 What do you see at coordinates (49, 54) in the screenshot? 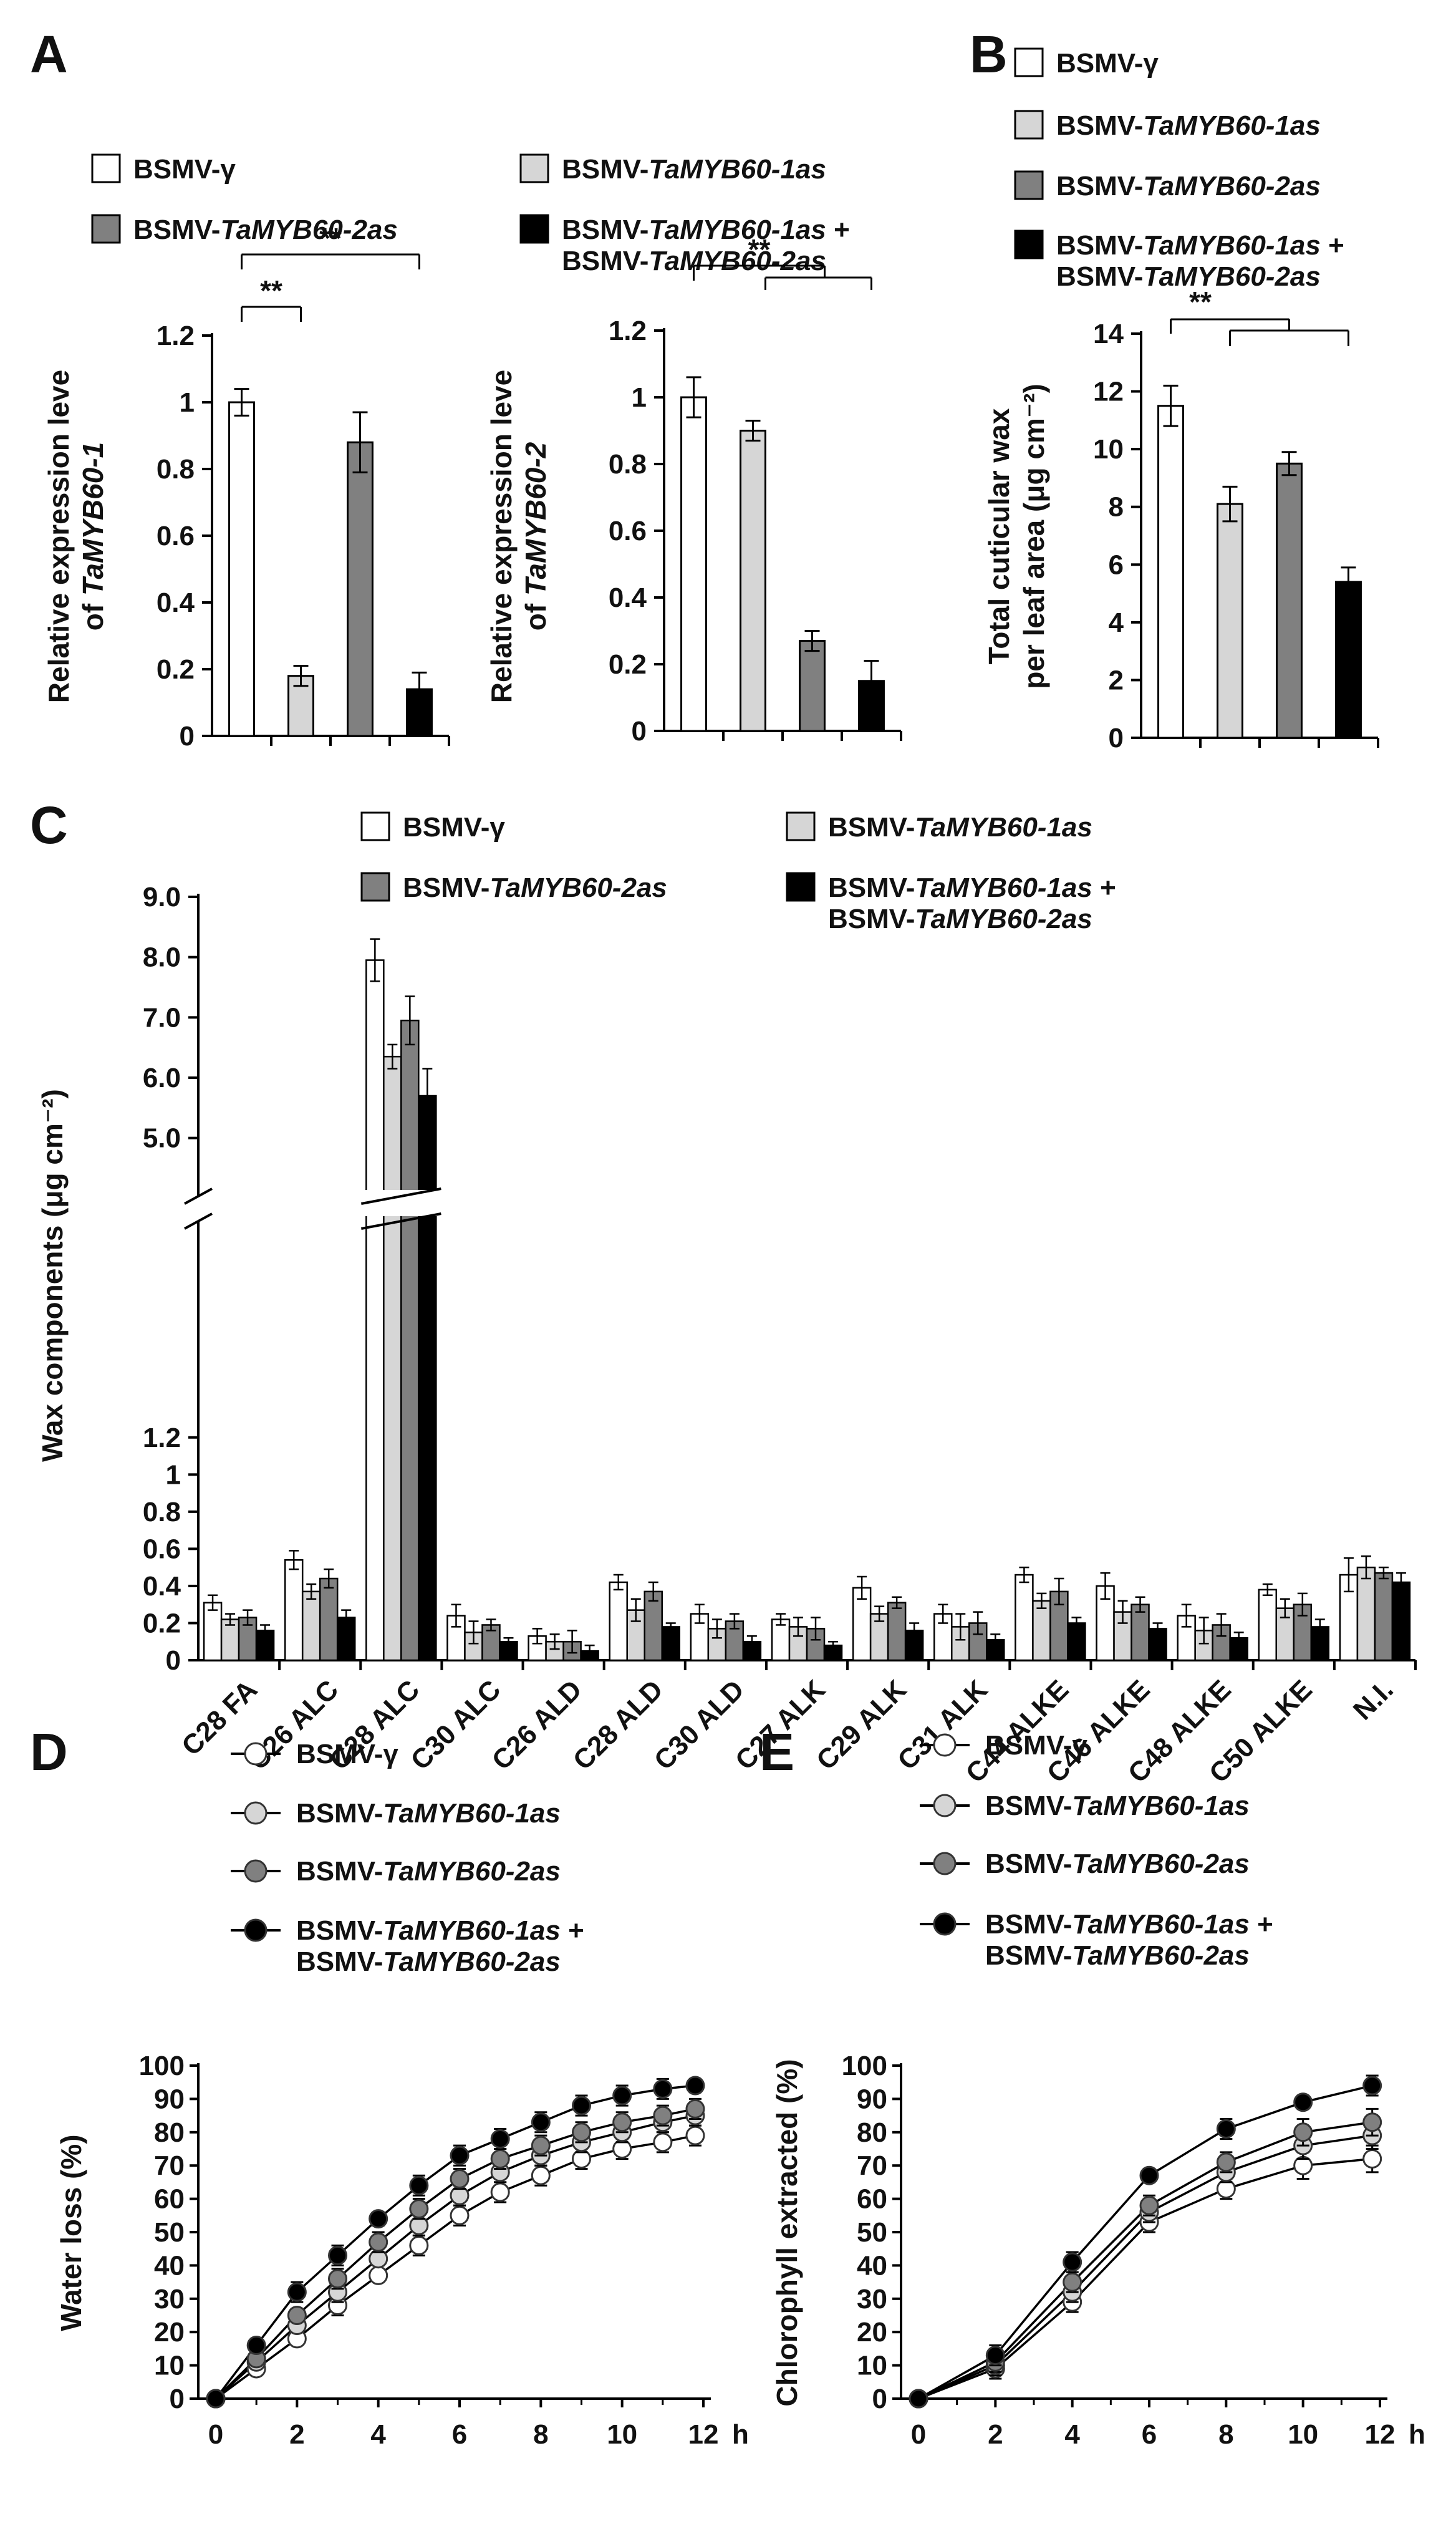
I see `panel-label-a: A` at bounding box center [49, 54].